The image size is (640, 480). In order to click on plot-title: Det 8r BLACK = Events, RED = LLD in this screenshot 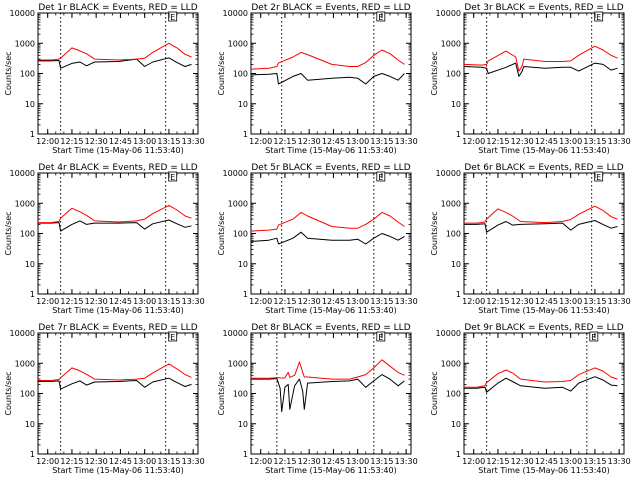, I will do `click(330, 328)`.